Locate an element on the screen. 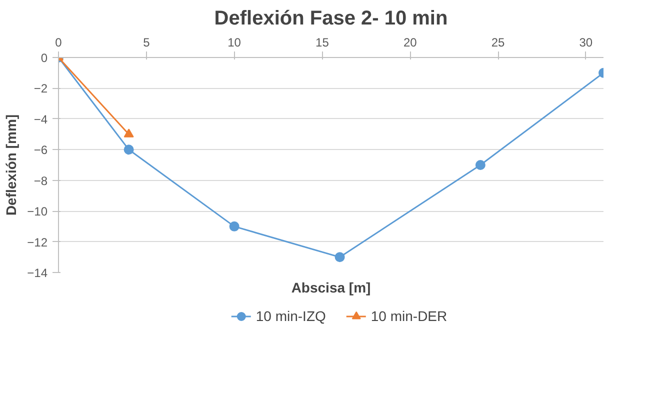 The width and height of the screenshot is (667, 406). legend-label: 10 min-IZQ is located at coordinates (291, 316).